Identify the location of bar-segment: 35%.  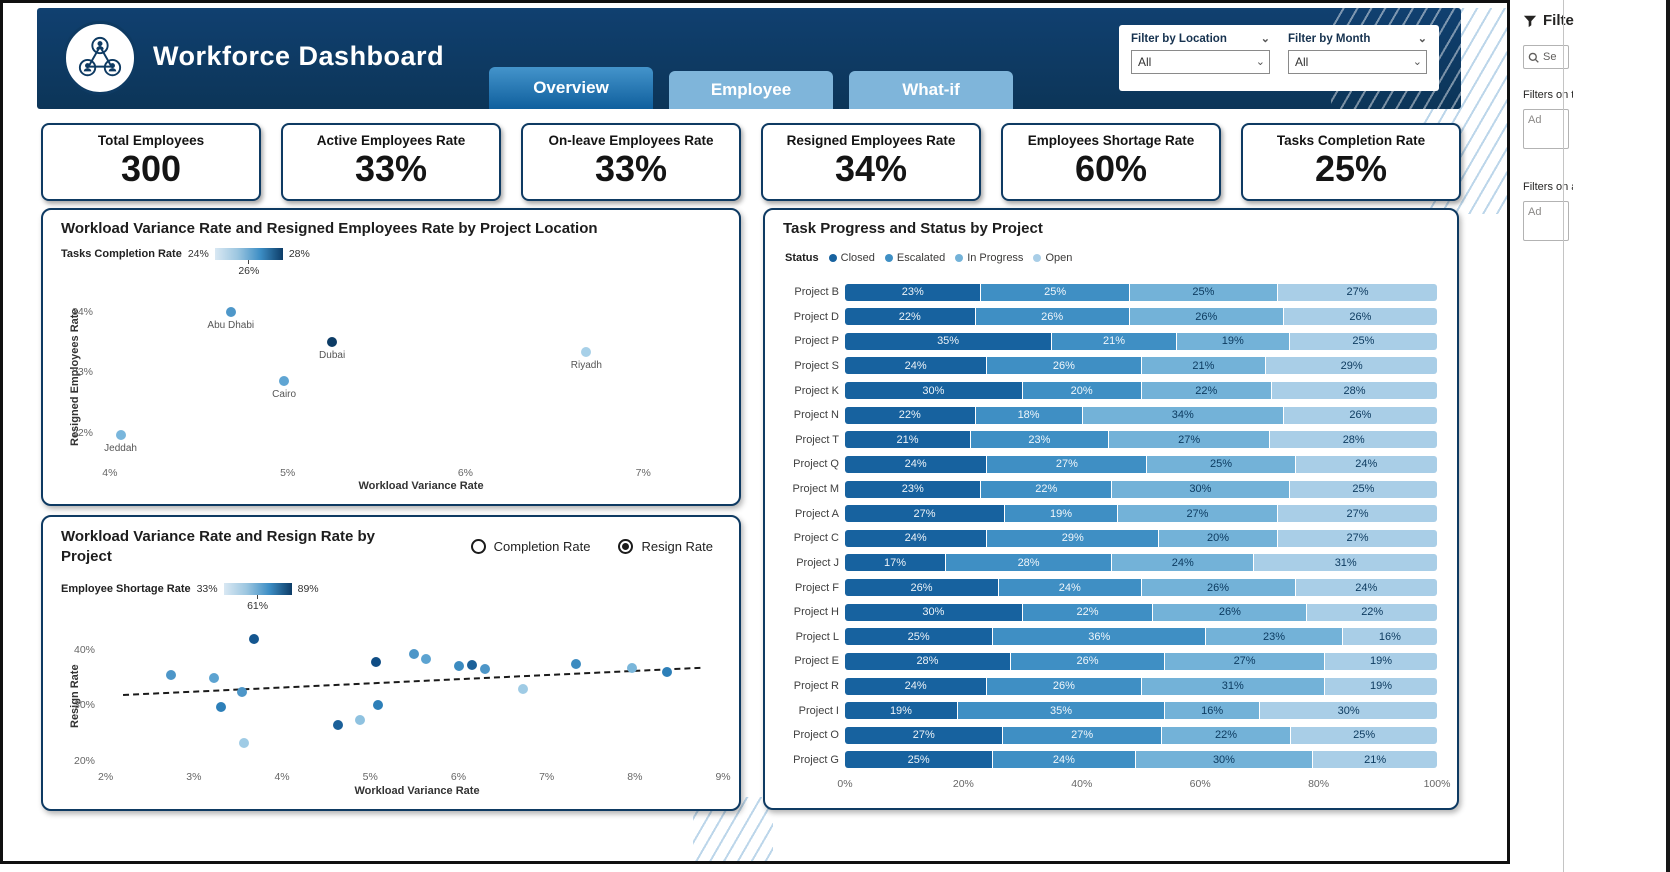
(948, 341).